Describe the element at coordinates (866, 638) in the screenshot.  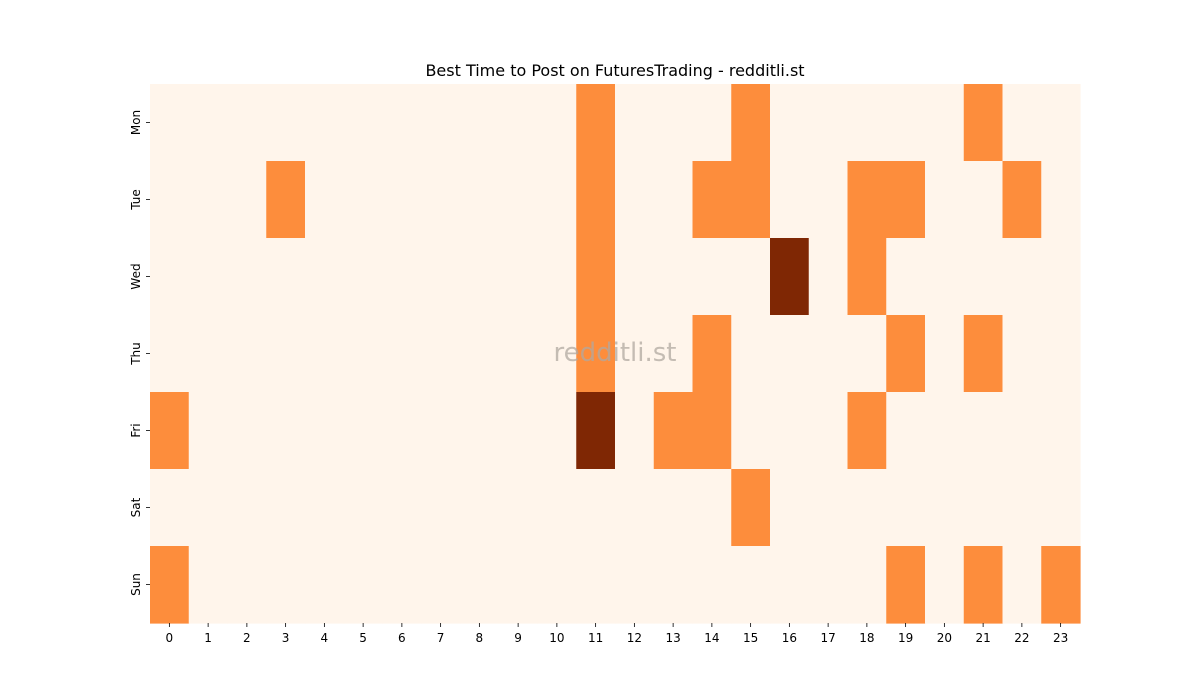
I see `x-tick-label: 18` at that location.